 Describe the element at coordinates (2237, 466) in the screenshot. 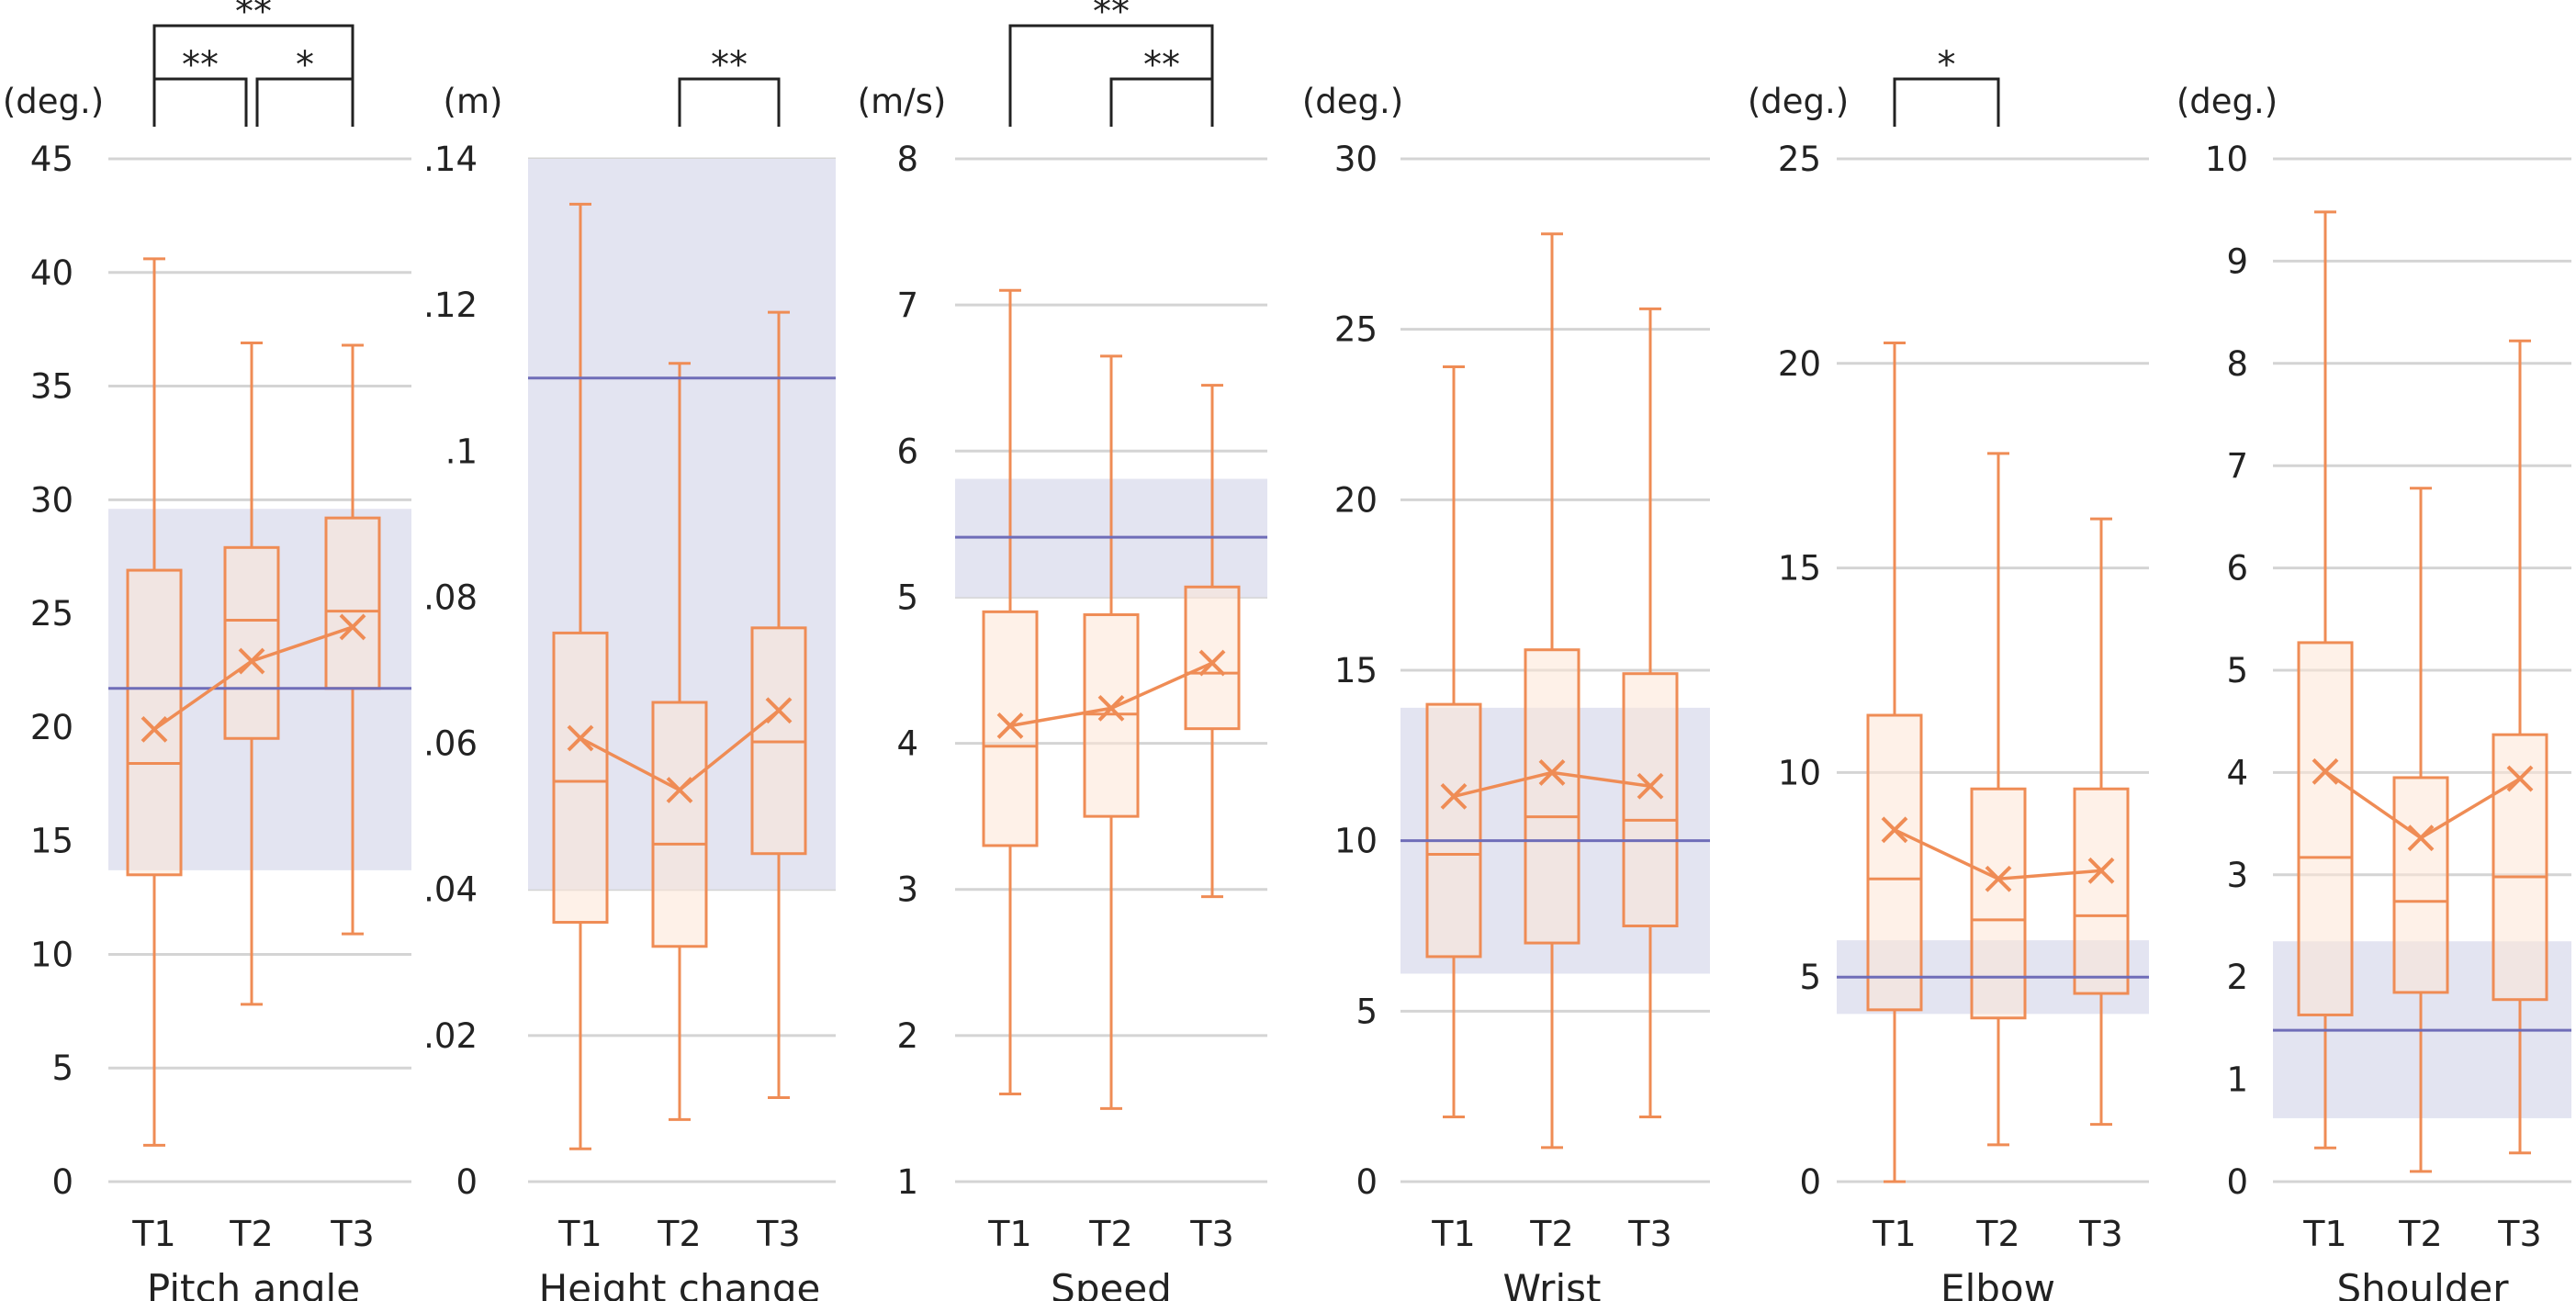

I see `y-tick-label: 7` at that location.